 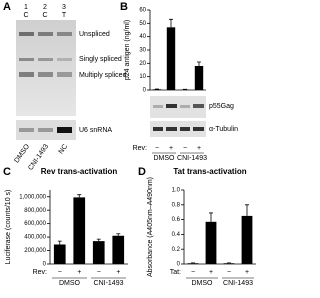 What do you see at coordinates (150, 227) in the screenshot?
I see `y-axis-label: Absorbance (A405nm–A490nm)` at bounding box center [150, 227].